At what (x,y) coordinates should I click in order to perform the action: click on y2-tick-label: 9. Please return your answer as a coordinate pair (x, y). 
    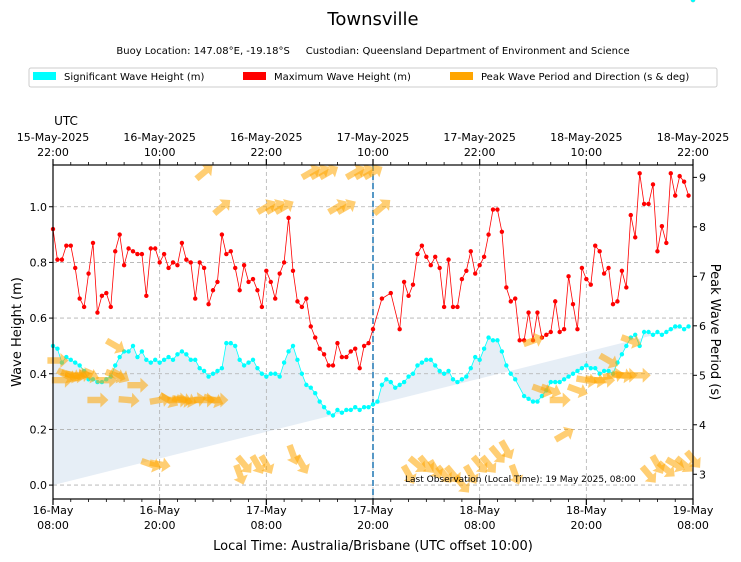
    Looking at the image, I should click on (702, 177).